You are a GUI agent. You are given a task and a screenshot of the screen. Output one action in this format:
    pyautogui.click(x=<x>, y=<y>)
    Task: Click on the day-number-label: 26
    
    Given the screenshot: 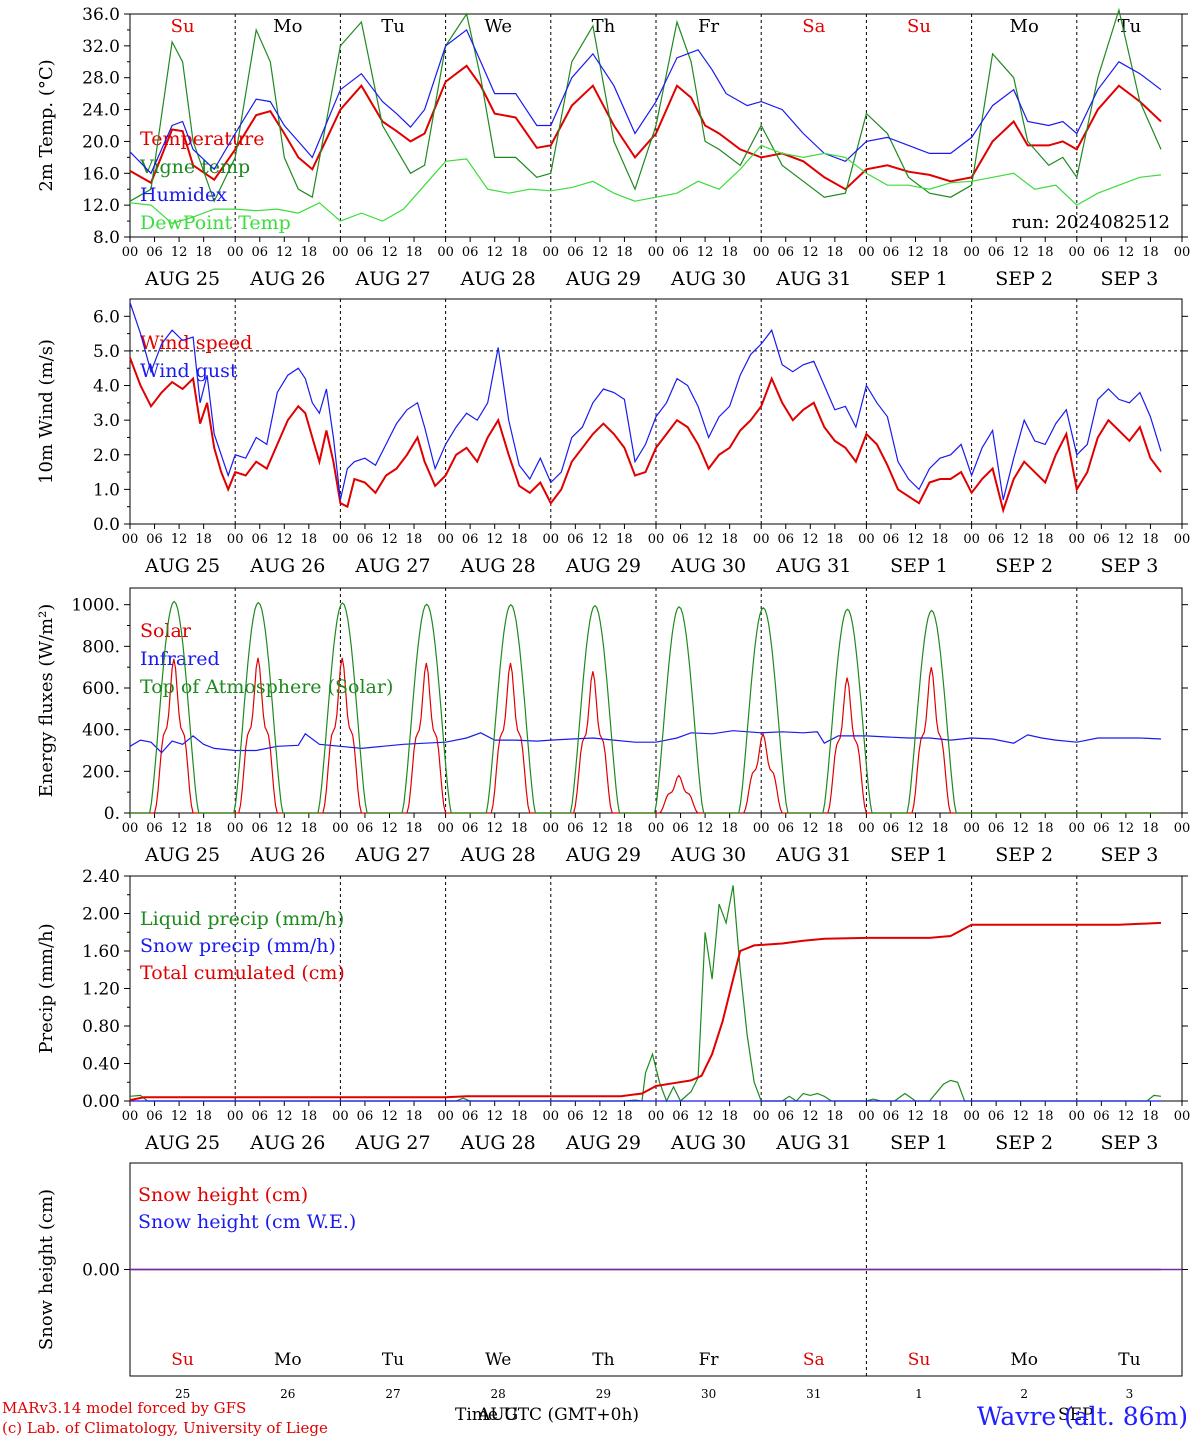 What is the action you would take?
    pyautogui.click(x=287, y=1394)
    